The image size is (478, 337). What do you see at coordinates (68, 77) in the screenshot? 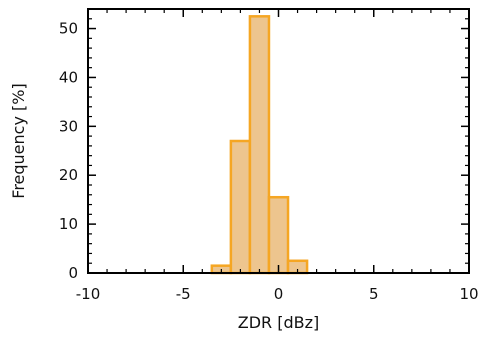
I see `y-tick-label: 40` at bounding box center [68, 77].